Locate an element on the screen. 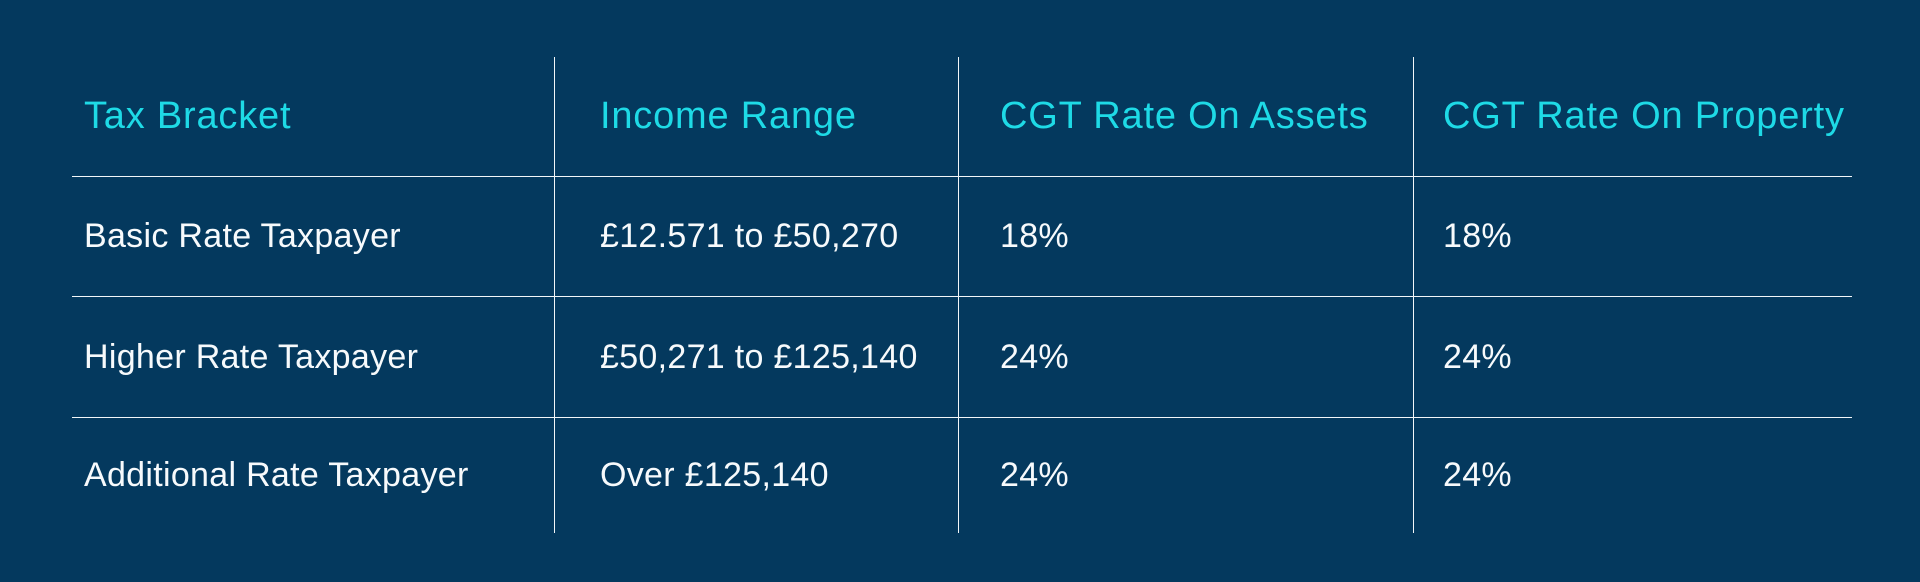  cell-basic-rate-bracket: Basic Rate Taxpayer is located at coordinates (313, 237).